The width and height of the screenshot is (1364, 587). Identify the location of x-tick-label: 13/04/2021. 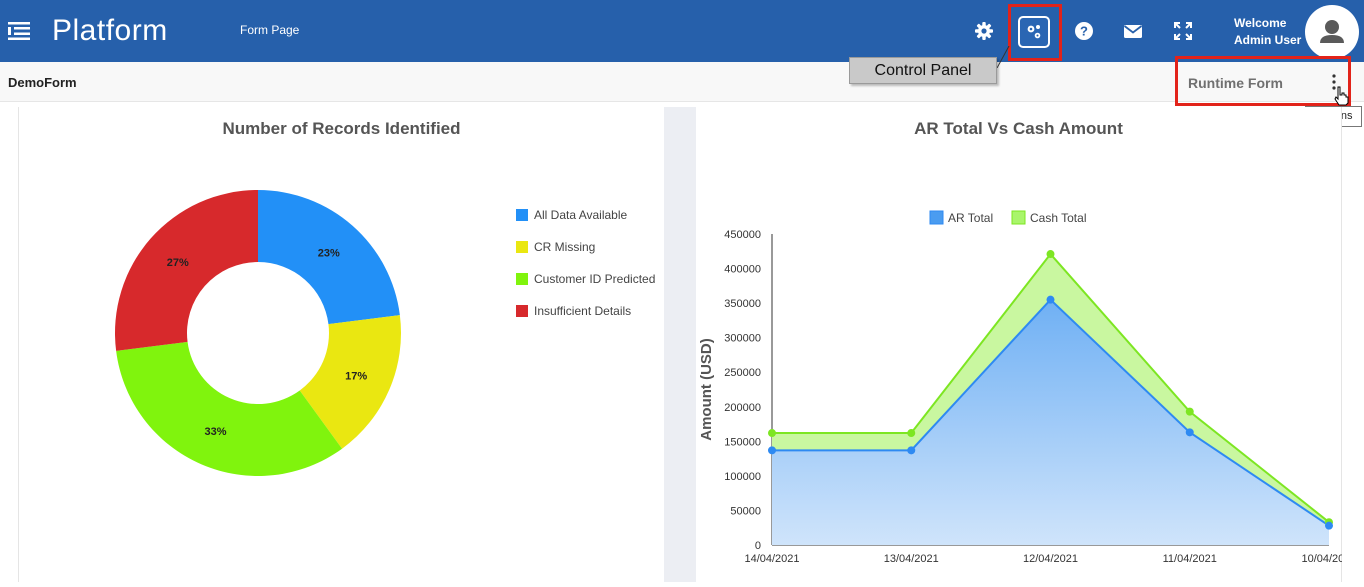
(911, 559).